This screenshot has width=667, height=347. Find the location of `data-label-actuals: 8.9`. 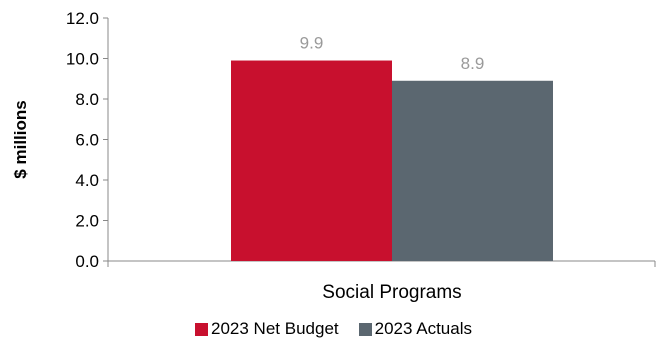

data-label-actuals: 8.9 is located at coordinates (473, 63).